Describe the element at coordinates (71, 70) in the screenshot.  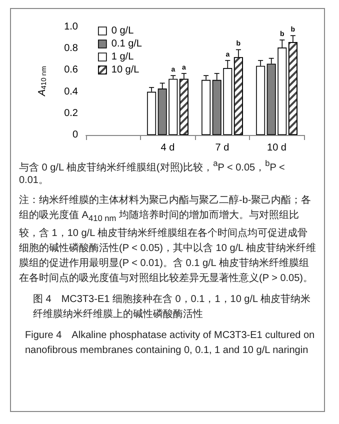
I see `y-tick-label: 0.6` at that location.